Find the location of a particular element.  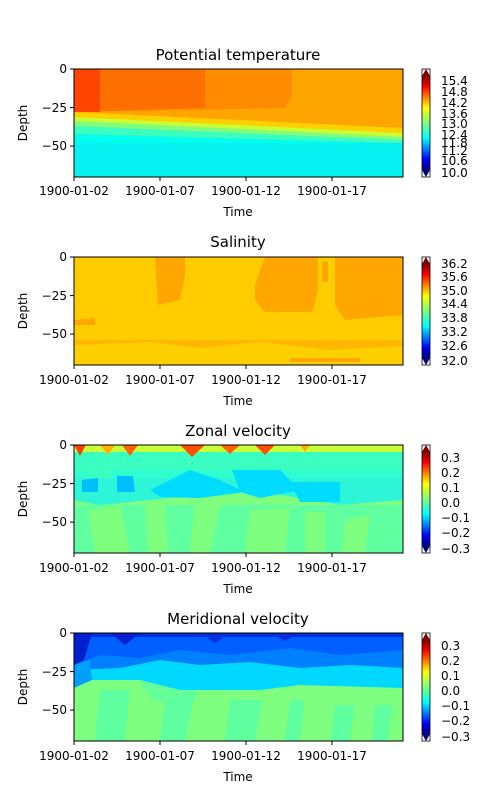

colorbar-tick-label: 12.4 is located at coordinates (454, 135).